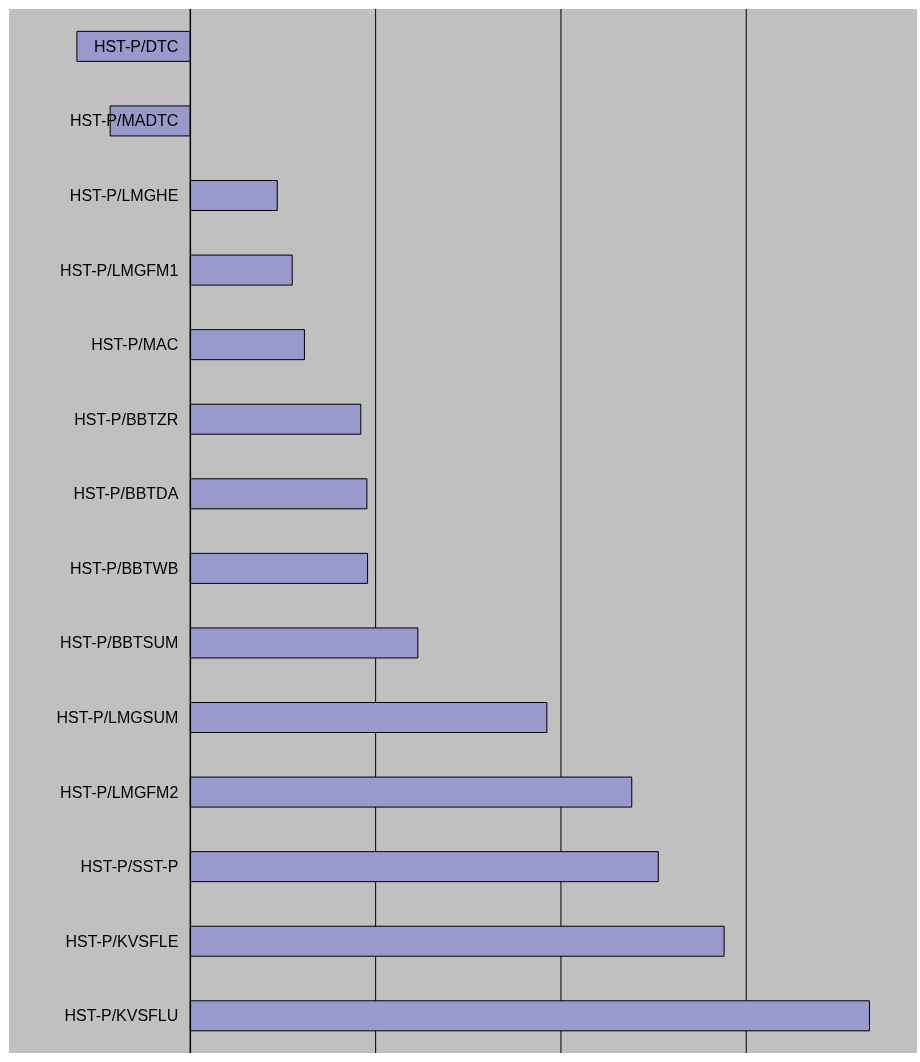 This screenshot has height=1062, width=920. Describe the element at coordinates (119, 643) in the screenshot. I see `y-tick-label: HST-P/BBTSUM` at that location.